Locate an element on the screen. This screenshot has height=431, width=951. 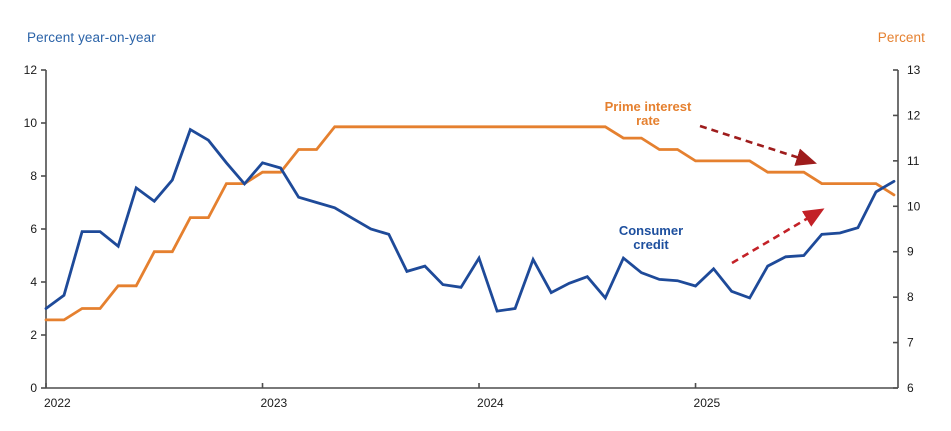
consumer-credit-series-label: Consumer credit is located at coordinates (651, 238).